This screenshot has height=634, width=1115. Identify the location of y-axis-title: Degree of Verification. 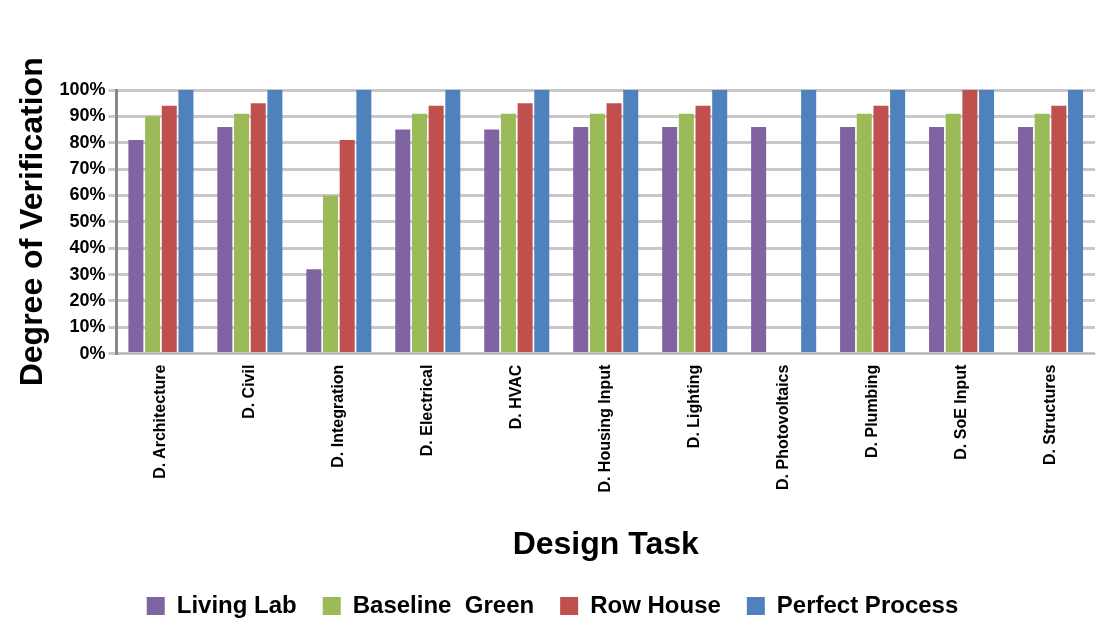
(31, 222).